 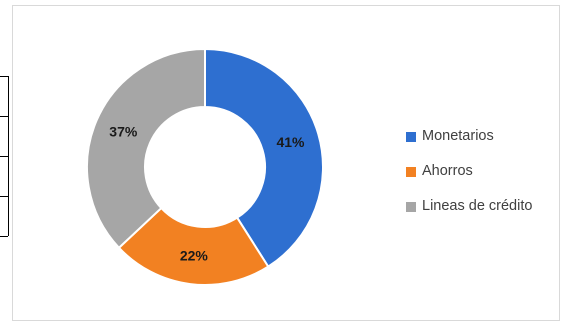 I want to click on legend-swatch-ahorros, so click(x=411, y=171).